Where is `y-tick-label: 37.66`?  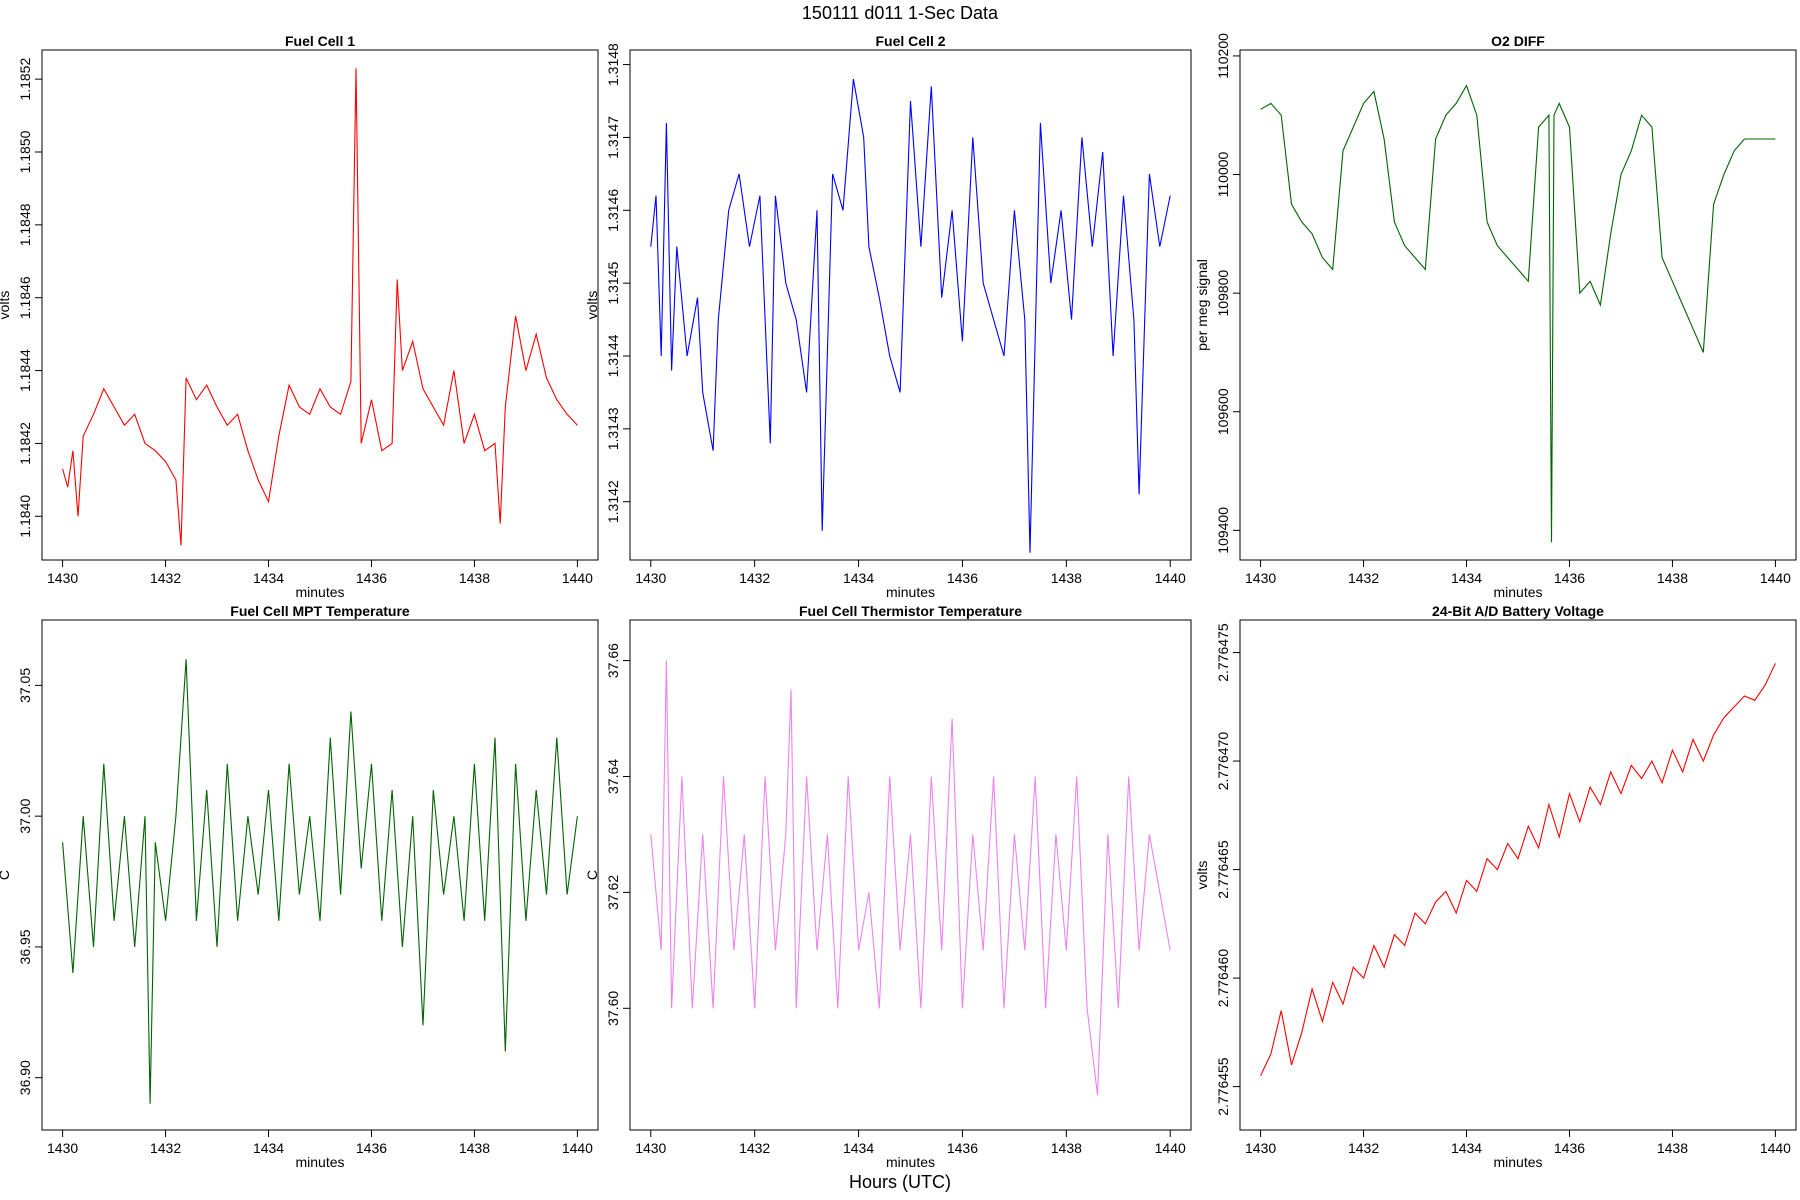
y-tick-label: 37.66 is located at coordinates (613, 660).